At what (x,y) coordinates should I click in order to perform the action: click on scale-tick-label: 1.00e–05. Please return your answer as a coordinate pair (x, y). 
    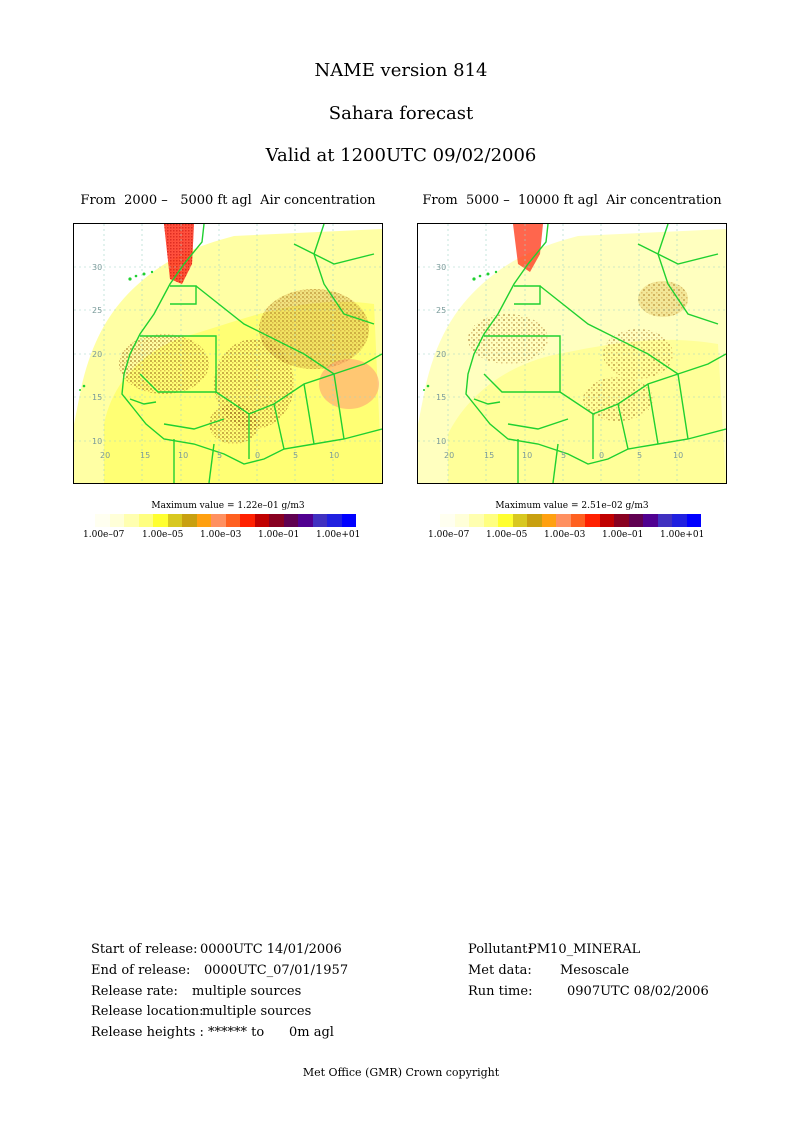
    Looking at the image, I should click on (163, 535).